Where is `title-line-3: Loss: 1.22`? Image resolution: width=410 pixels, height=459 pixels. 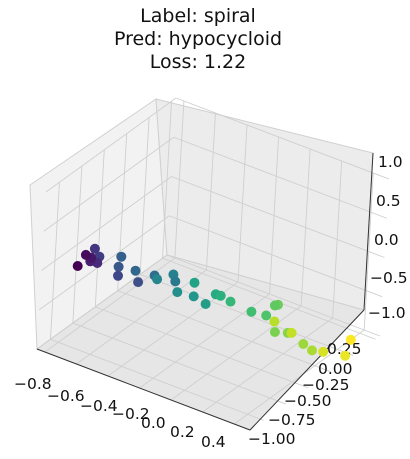
title-line-3: Loss: 1.22 is located at coordinates (198, 62).